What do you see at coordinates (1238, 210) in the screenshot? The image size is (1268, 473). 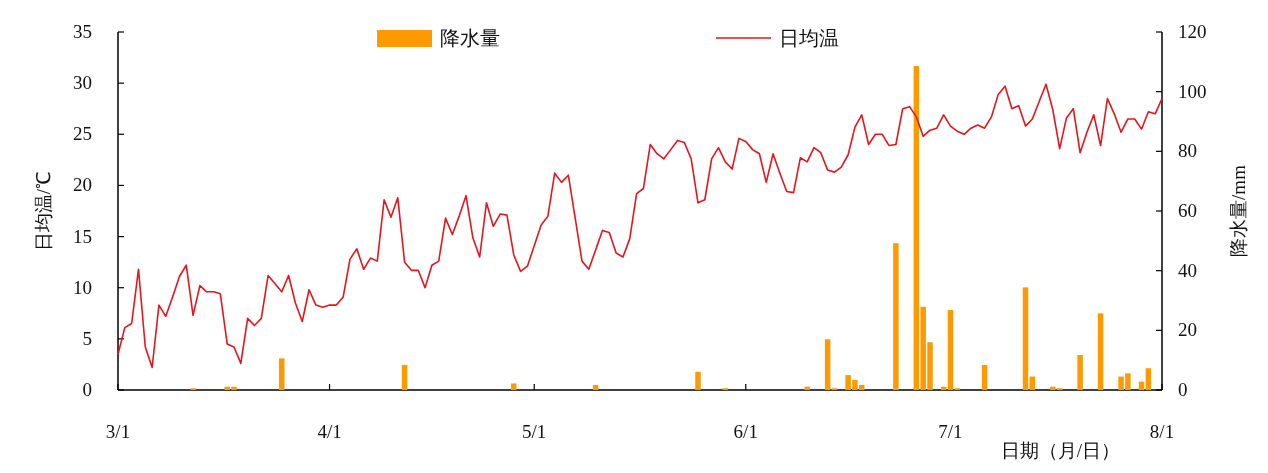 I see `y2-axis-title: 降水量/mm` at bounding box center [1238, 210].